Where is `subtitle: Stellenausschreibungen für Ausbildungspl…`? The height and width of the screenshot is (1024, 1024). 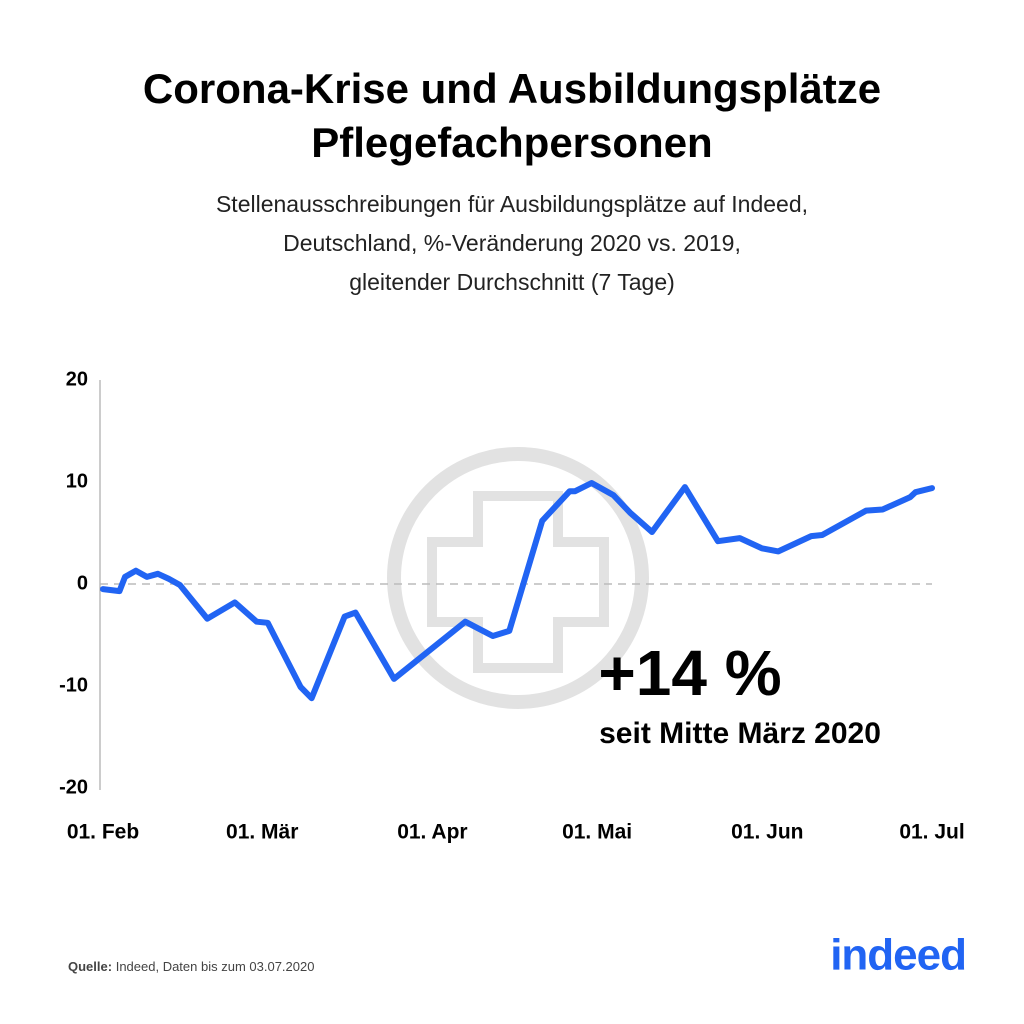 subtitle: Stellenausschreibungen für Ausbildungspl… is located at coordinates (512, 204).